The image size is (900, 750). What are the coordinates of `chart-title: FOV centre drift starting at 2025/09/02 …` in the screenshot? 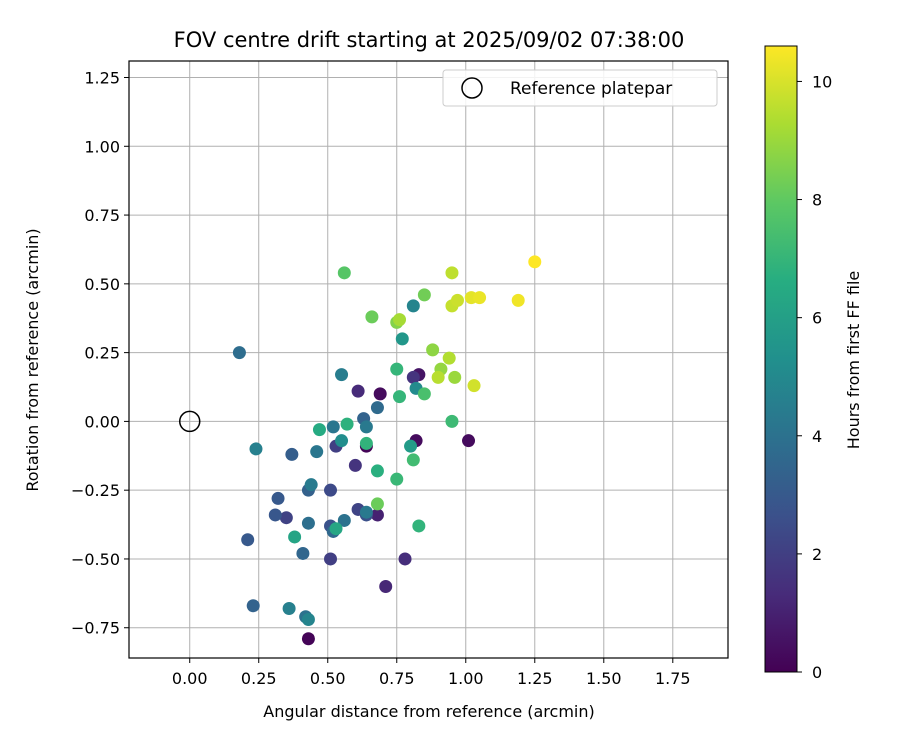 It's located at (429, 40).